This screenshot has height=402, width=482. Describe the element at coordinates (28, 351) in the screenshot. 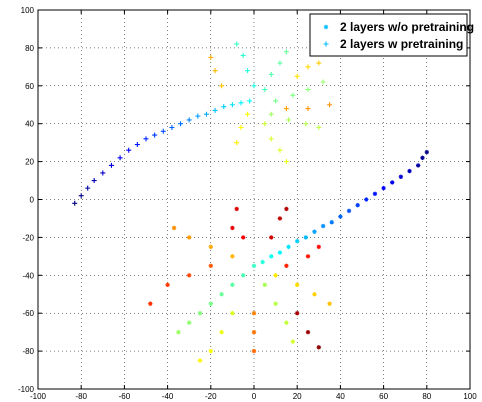

I see `y-tick-label: -80` at that location.